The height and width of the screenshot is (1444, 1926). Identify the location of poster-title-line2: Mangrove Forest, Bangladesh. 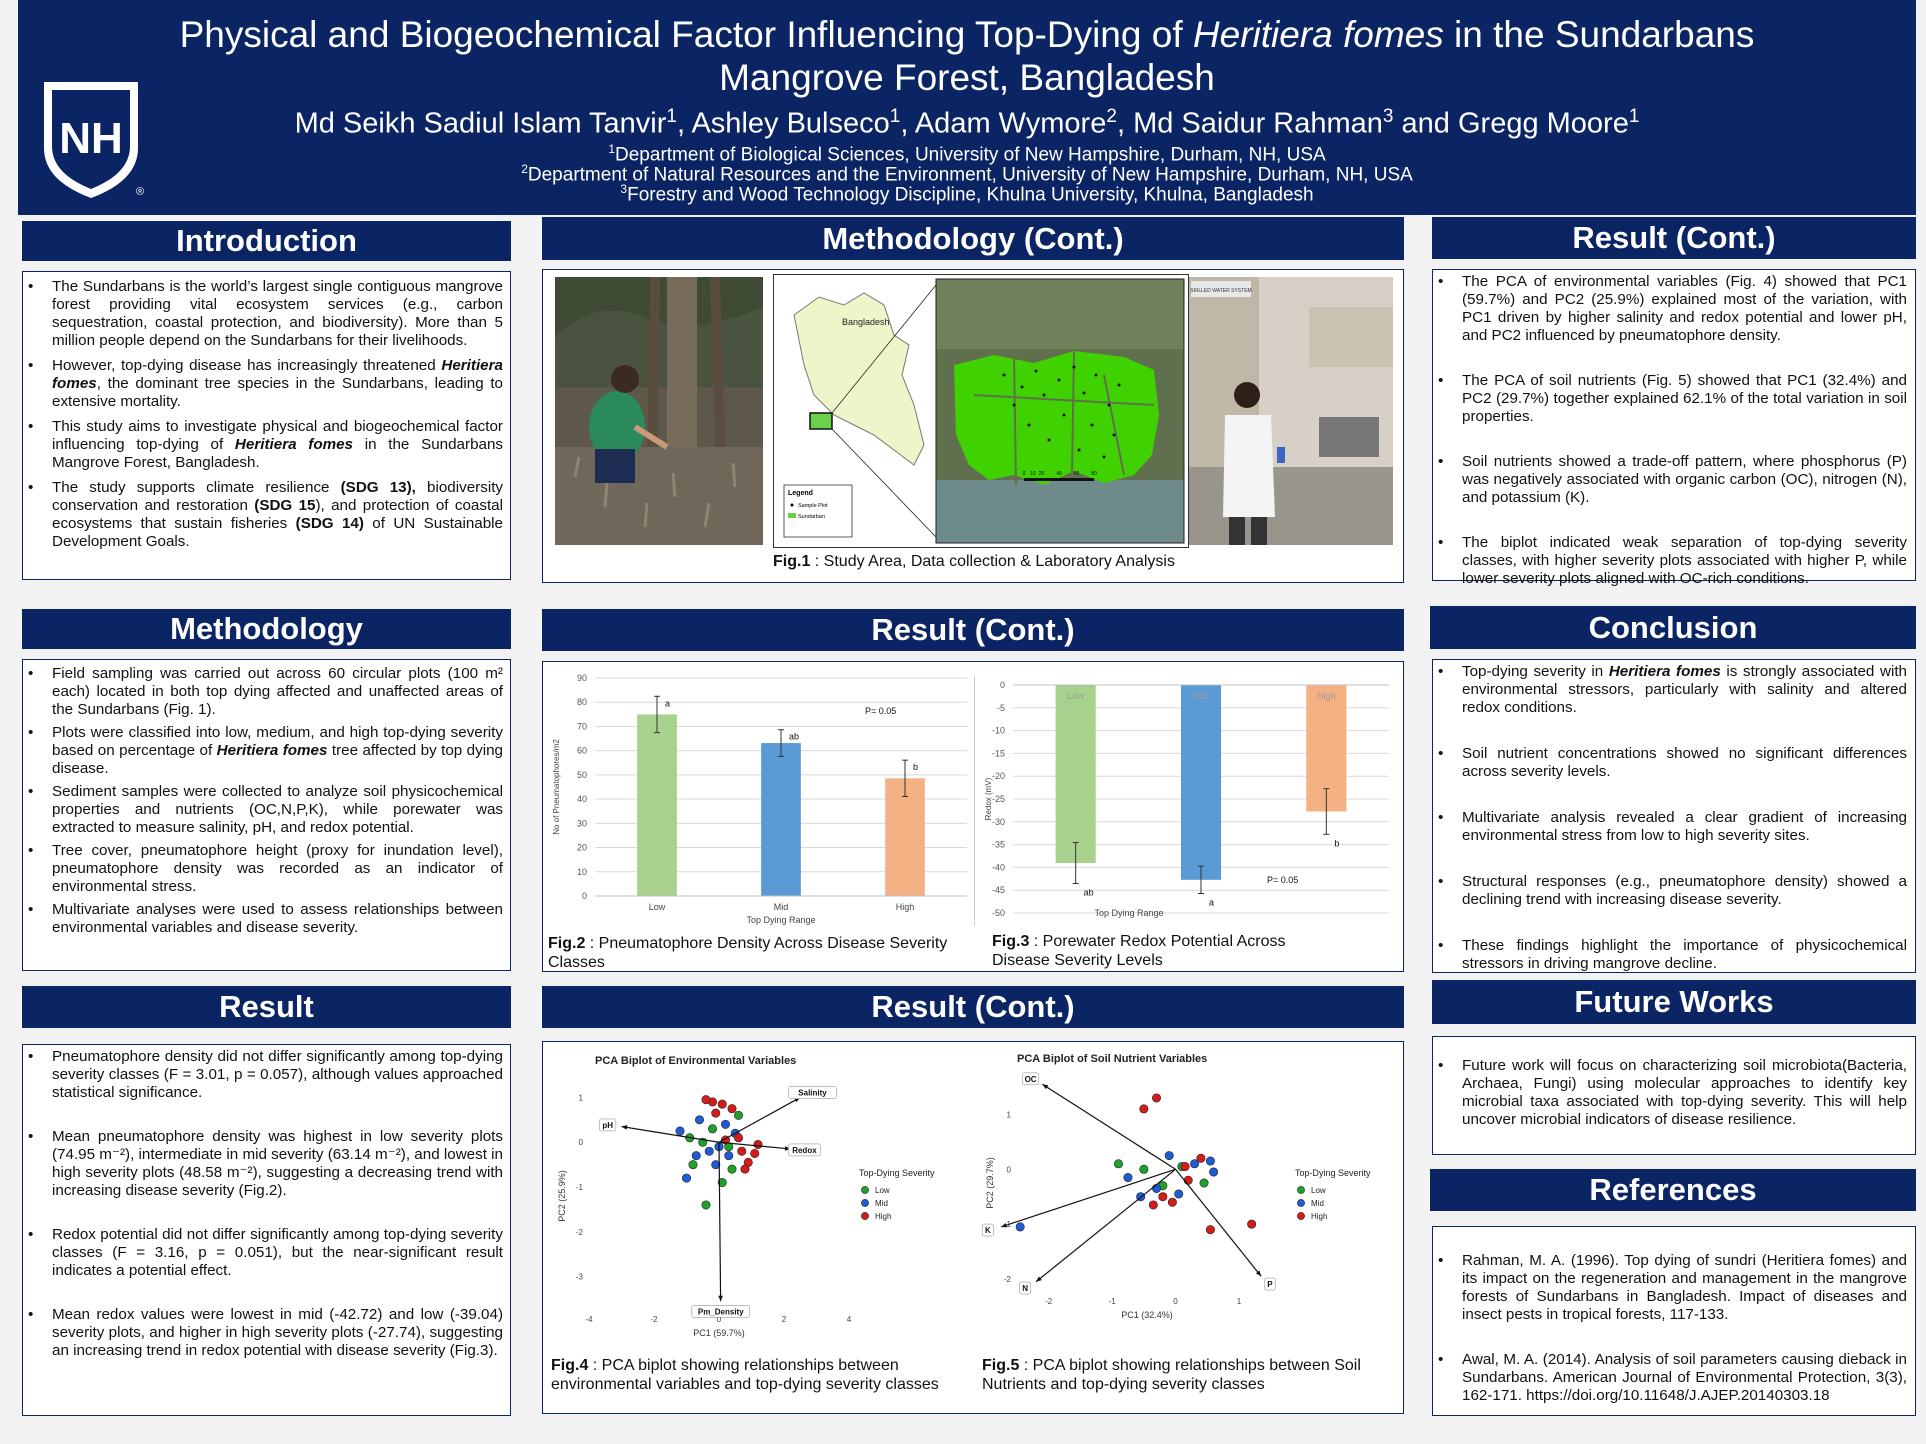
(967, 77).